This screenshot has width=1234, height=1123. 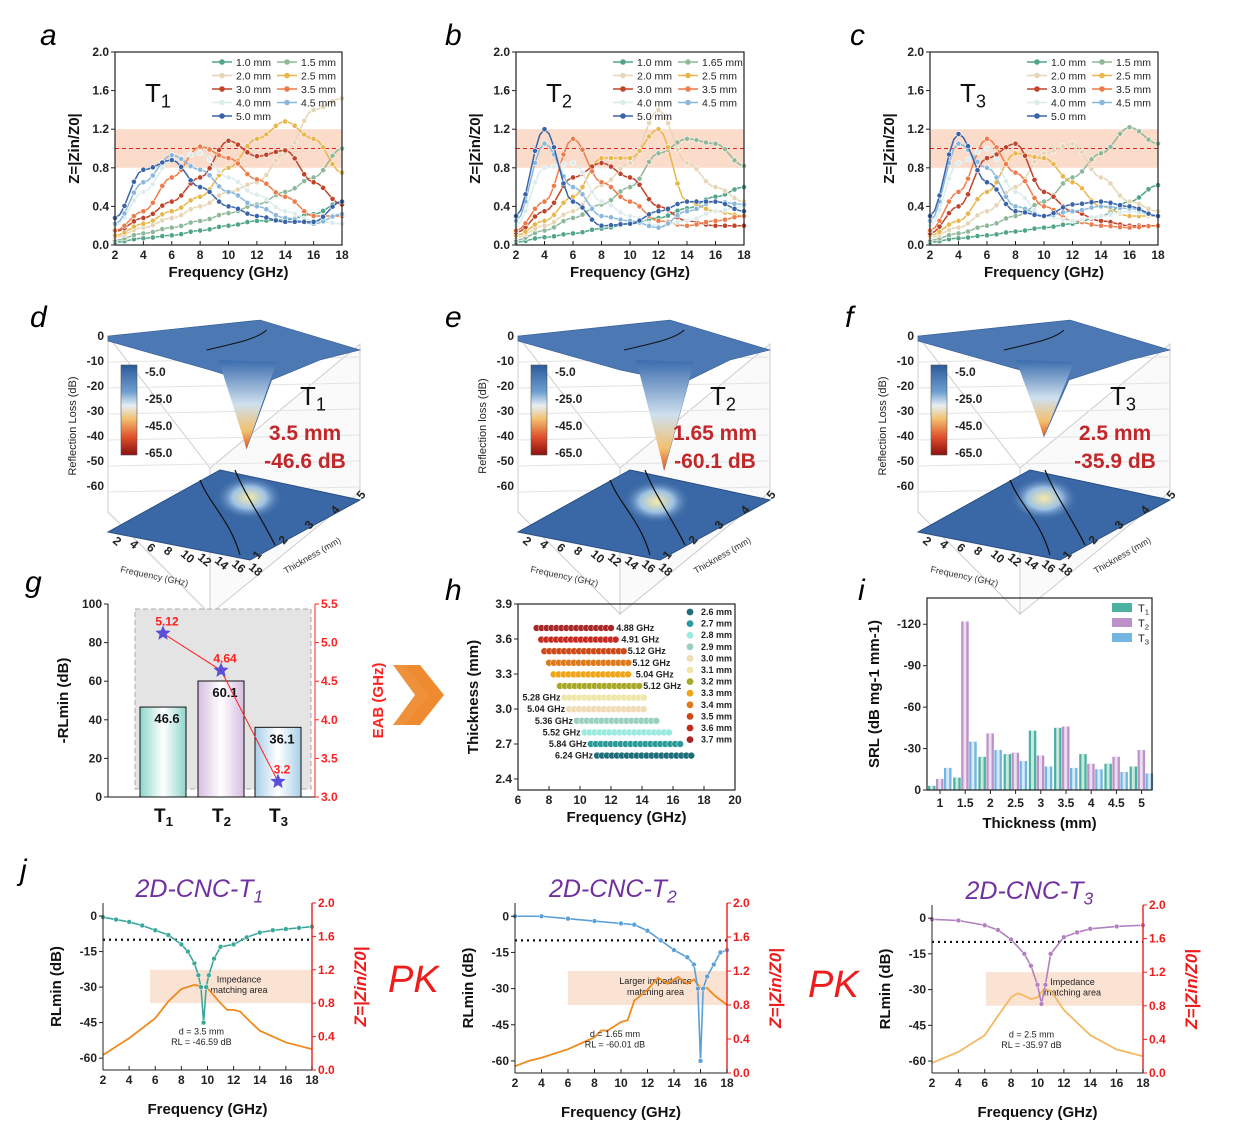 What do you see at coordinates (574, 756) in the screenshot?
I see `eab-label: 6.24 GHz` at bounding box center [574, 756].